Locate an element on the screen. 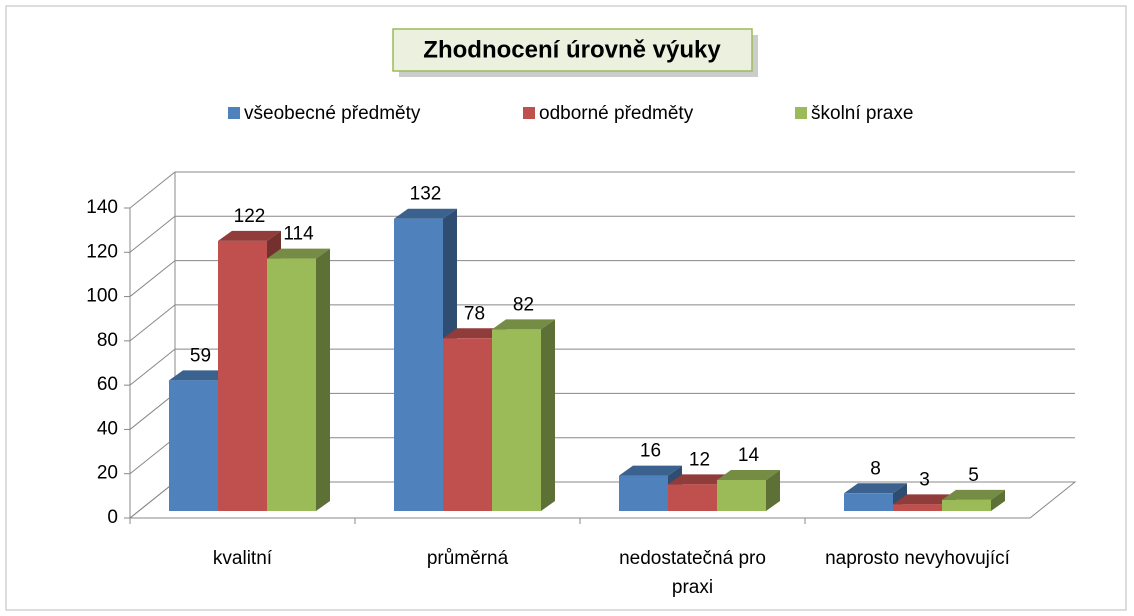 This screenshot has height=616, width=1134. title-box is located at coordinates (572, 50).